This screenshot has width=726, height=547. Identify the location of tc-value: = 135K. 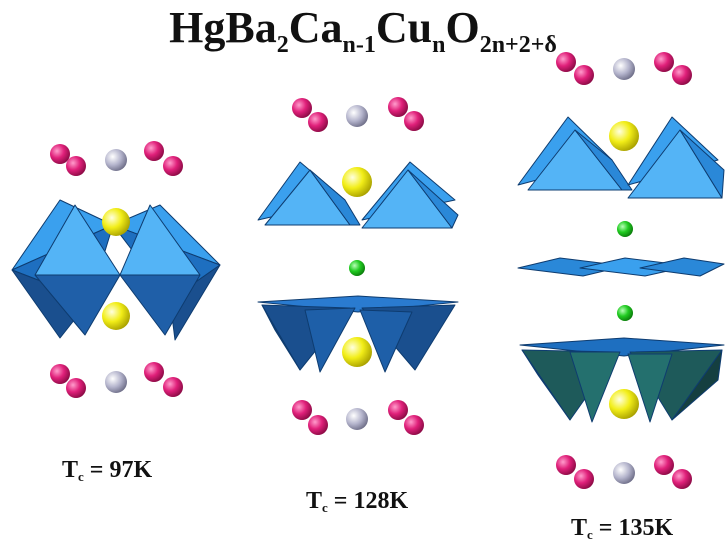
(633, 528).